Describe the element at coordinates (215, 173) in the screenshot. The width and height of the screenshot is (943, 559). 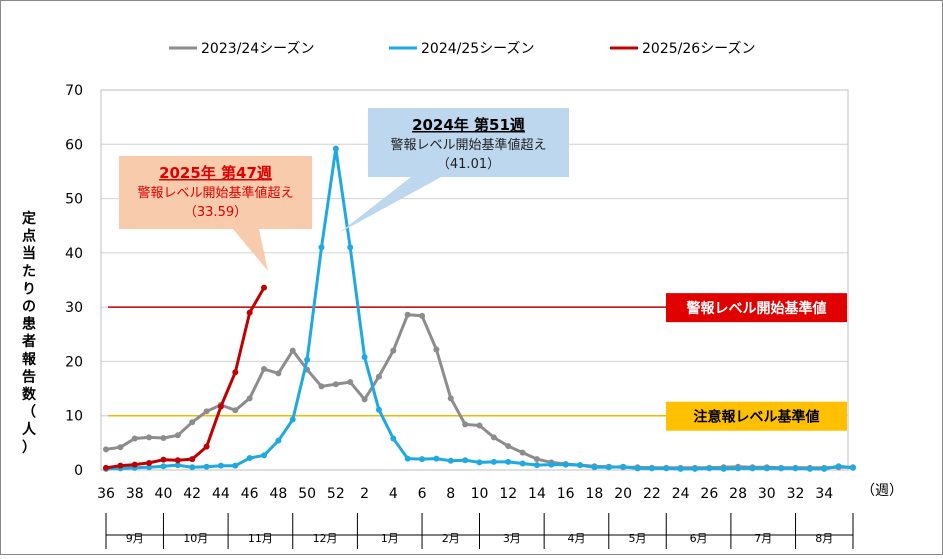
I see `callout-title: 2025年 第47週` at that location.